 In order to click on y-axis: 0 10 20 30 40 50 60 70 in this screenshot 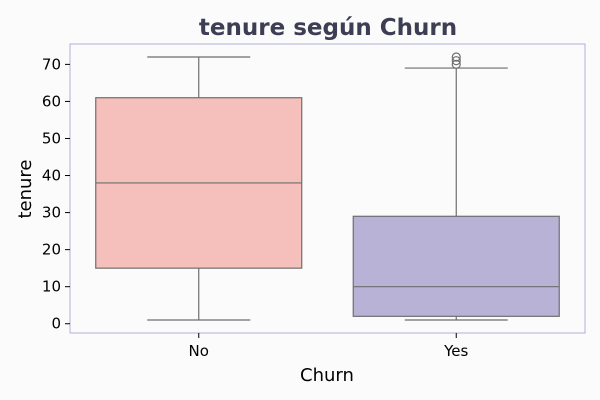, I will do `click(56, 194)`.